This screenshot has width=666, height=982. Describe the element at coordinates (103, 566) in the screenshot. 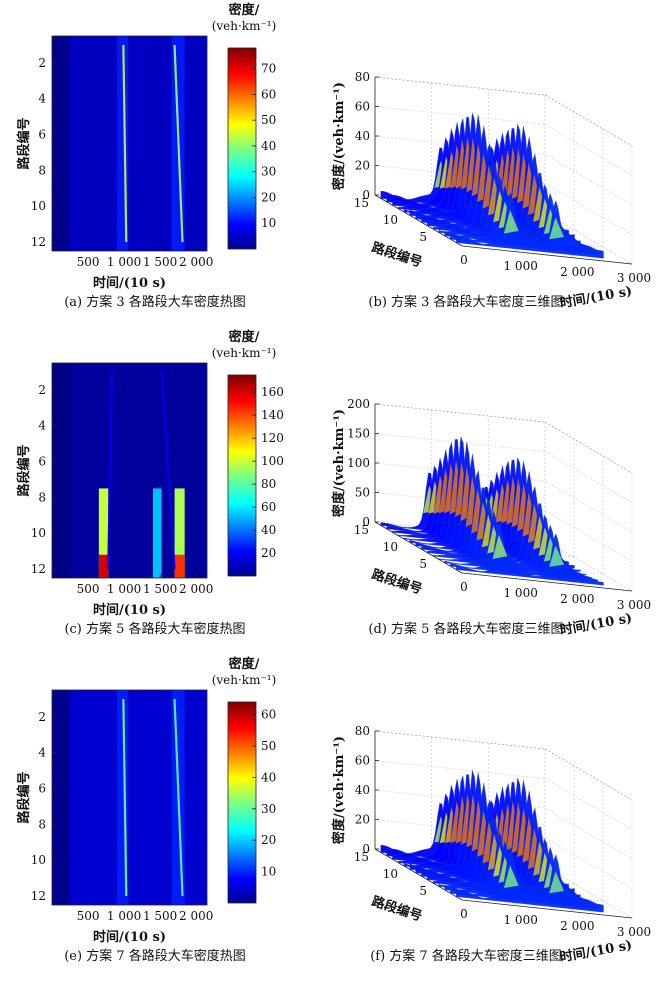

I see `heatmap-hot-cell` at that location.